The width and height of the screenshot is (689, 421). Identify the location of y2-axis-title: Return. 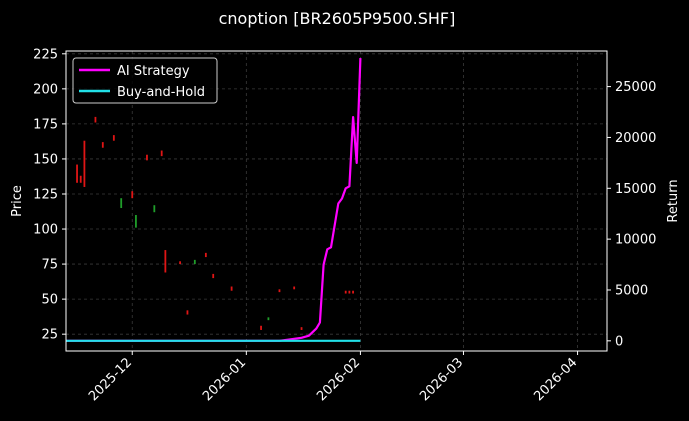
(673, 200).